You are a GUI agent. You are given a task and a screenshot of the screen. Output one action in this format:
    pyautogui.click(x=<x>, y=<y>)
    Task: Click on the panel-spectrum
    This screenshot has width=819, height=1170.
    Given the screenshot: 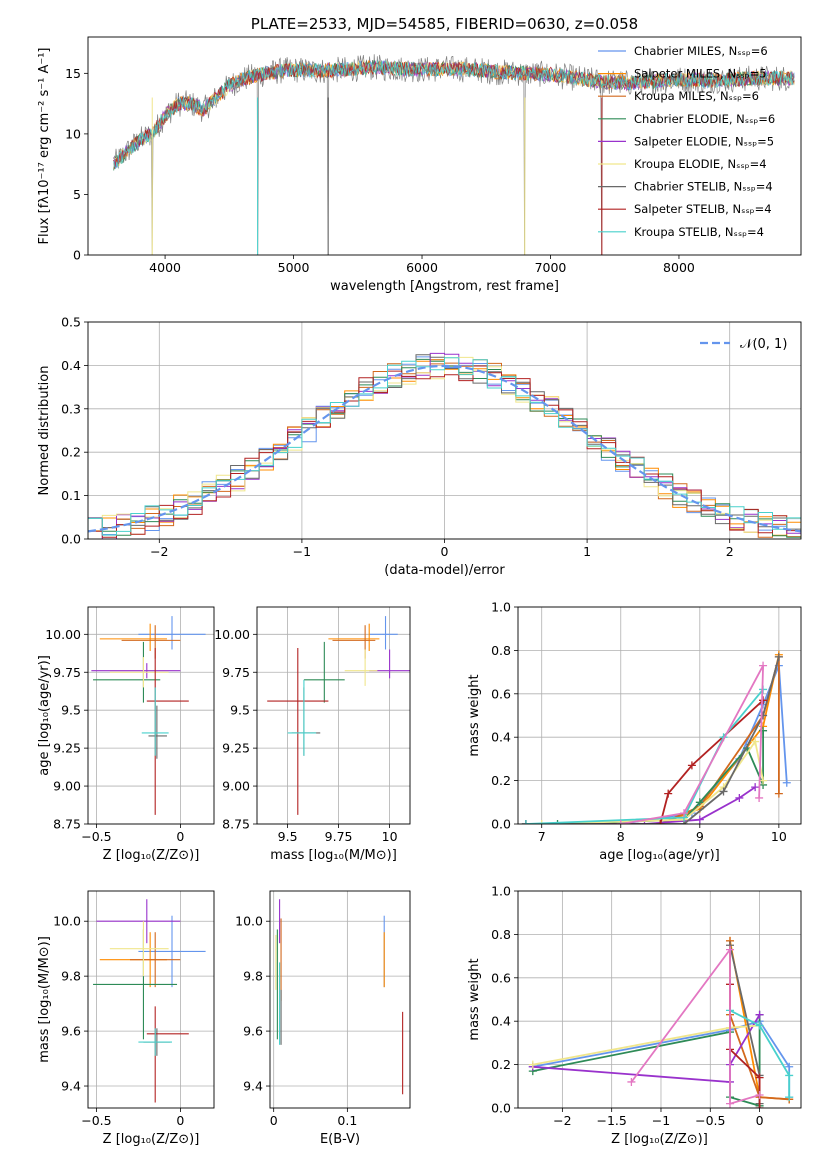 What is the action you would take?
    pyautogui.click(x=454, y=154)
    